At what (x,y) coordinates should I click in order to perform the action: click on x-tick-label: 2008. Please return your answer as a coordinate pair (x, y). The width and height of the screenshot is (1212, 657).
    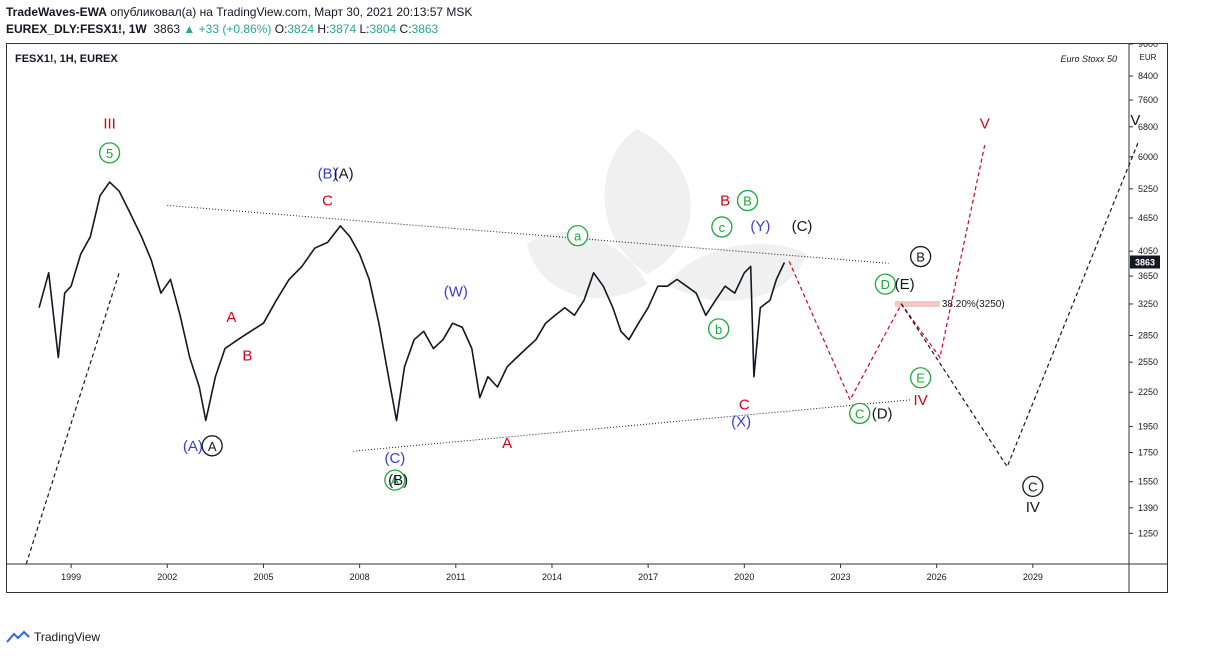
    Looking at the image, I should click on (360, 577).